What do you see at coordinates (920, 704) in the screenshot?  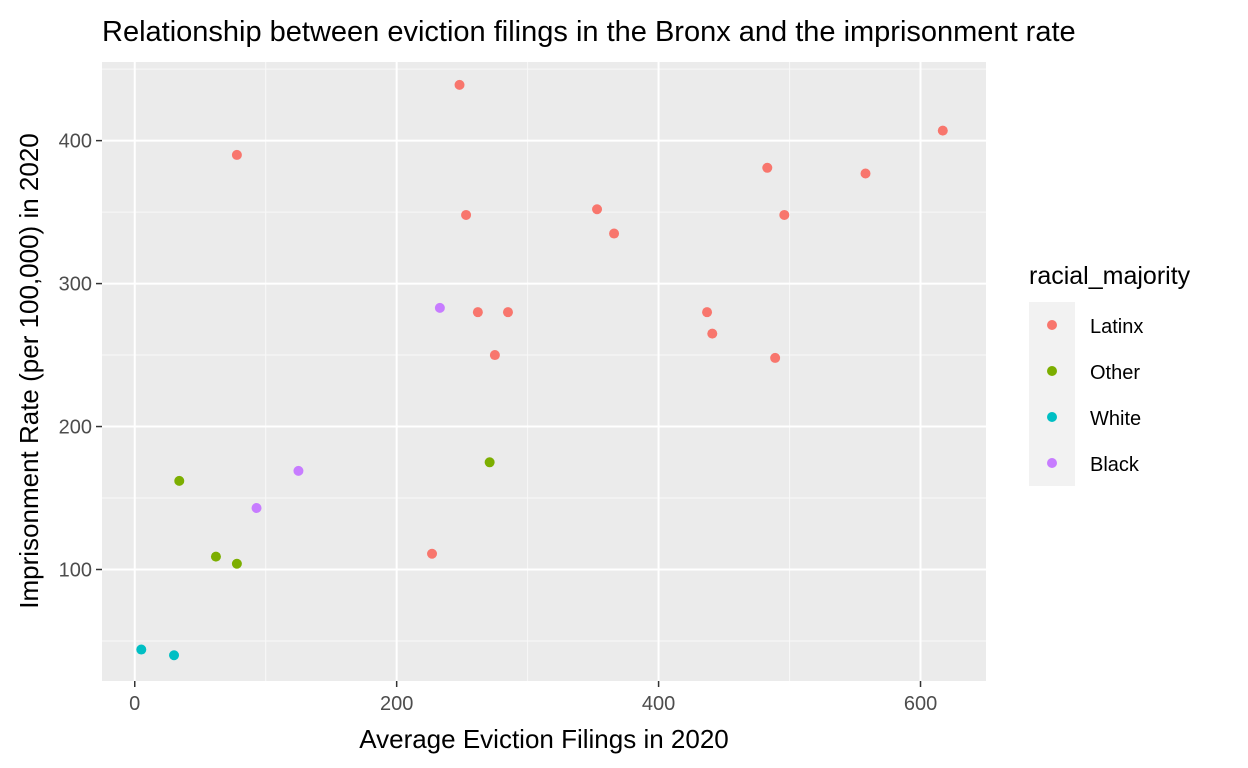 I see `x-tick-label: 600` at bounding box center [920, 704].